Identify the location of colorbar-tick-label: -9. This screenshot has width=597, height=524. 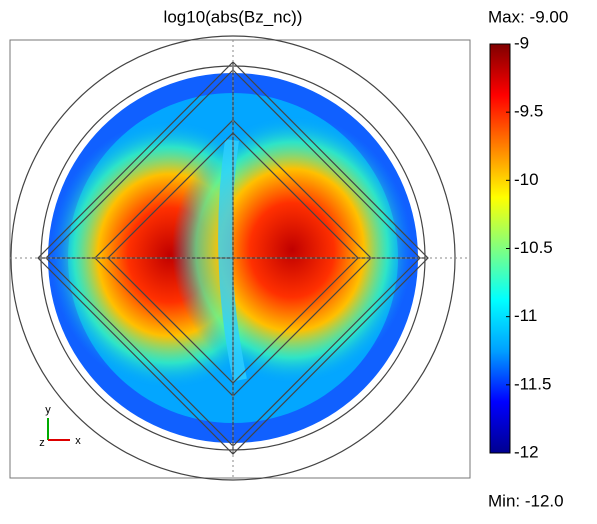
(521, 42).